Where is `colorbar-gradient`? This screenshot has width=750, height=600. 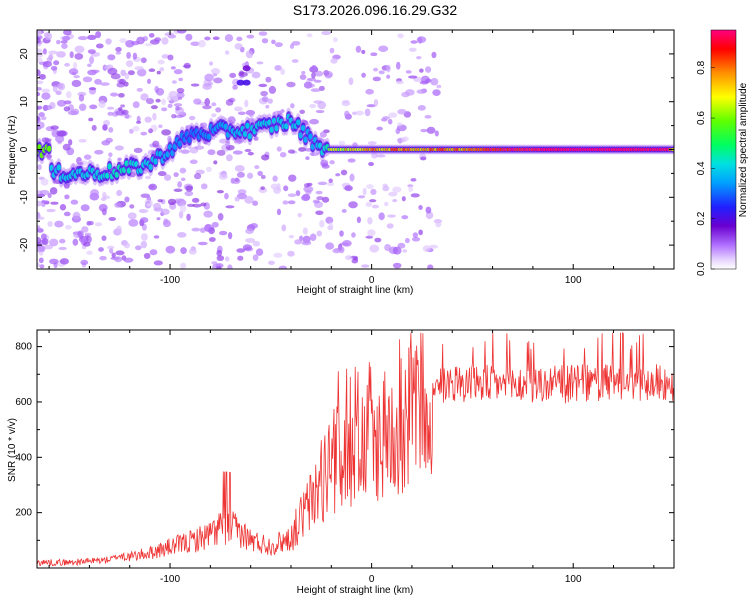
colorbar-gradient is located at coordinates (723, 149).